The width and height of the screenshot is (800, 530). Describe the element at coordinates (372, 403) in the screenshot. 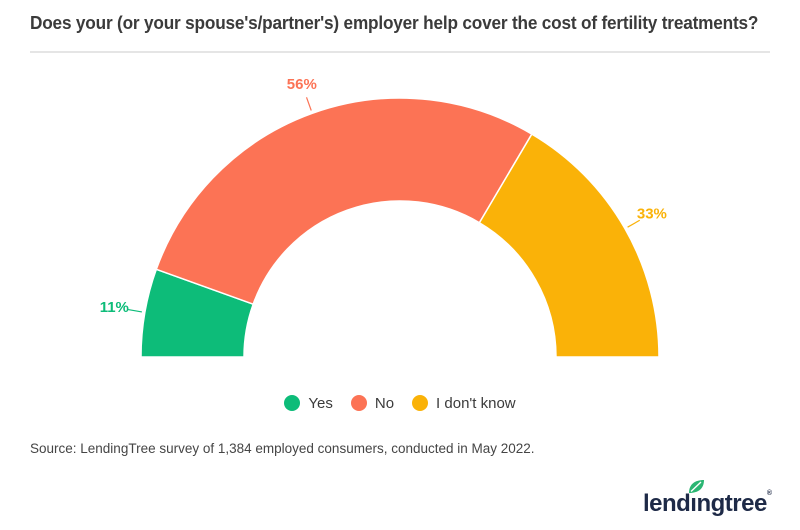

I see `legend-item-no: No` at that location.